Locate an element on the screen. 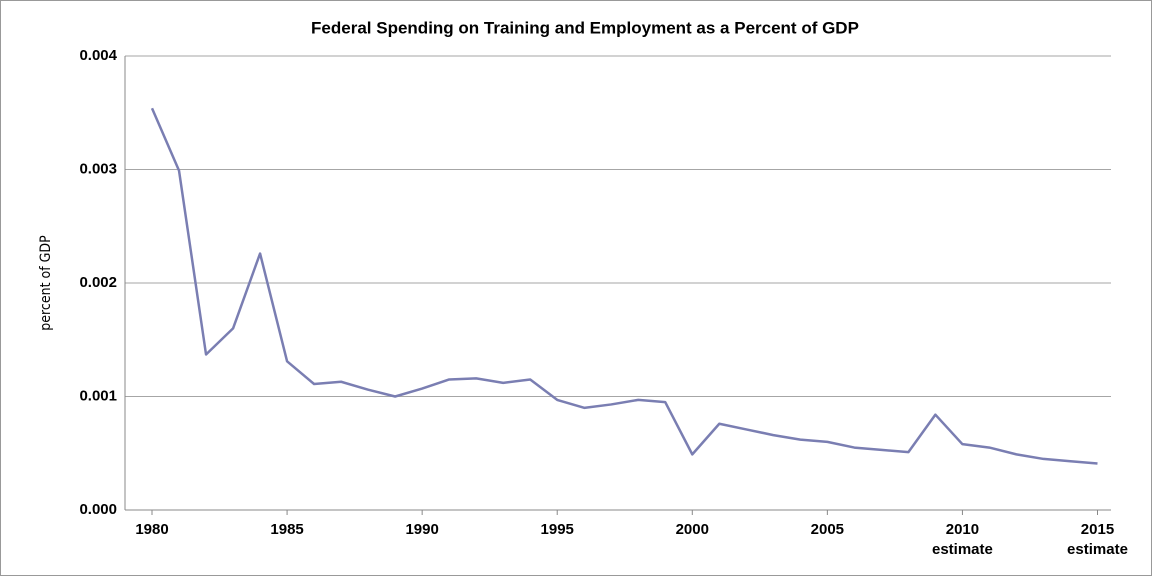 This screenshot has height=576, width=1152. y-tick-label: 0.000 is located at coordinates (98, 509).